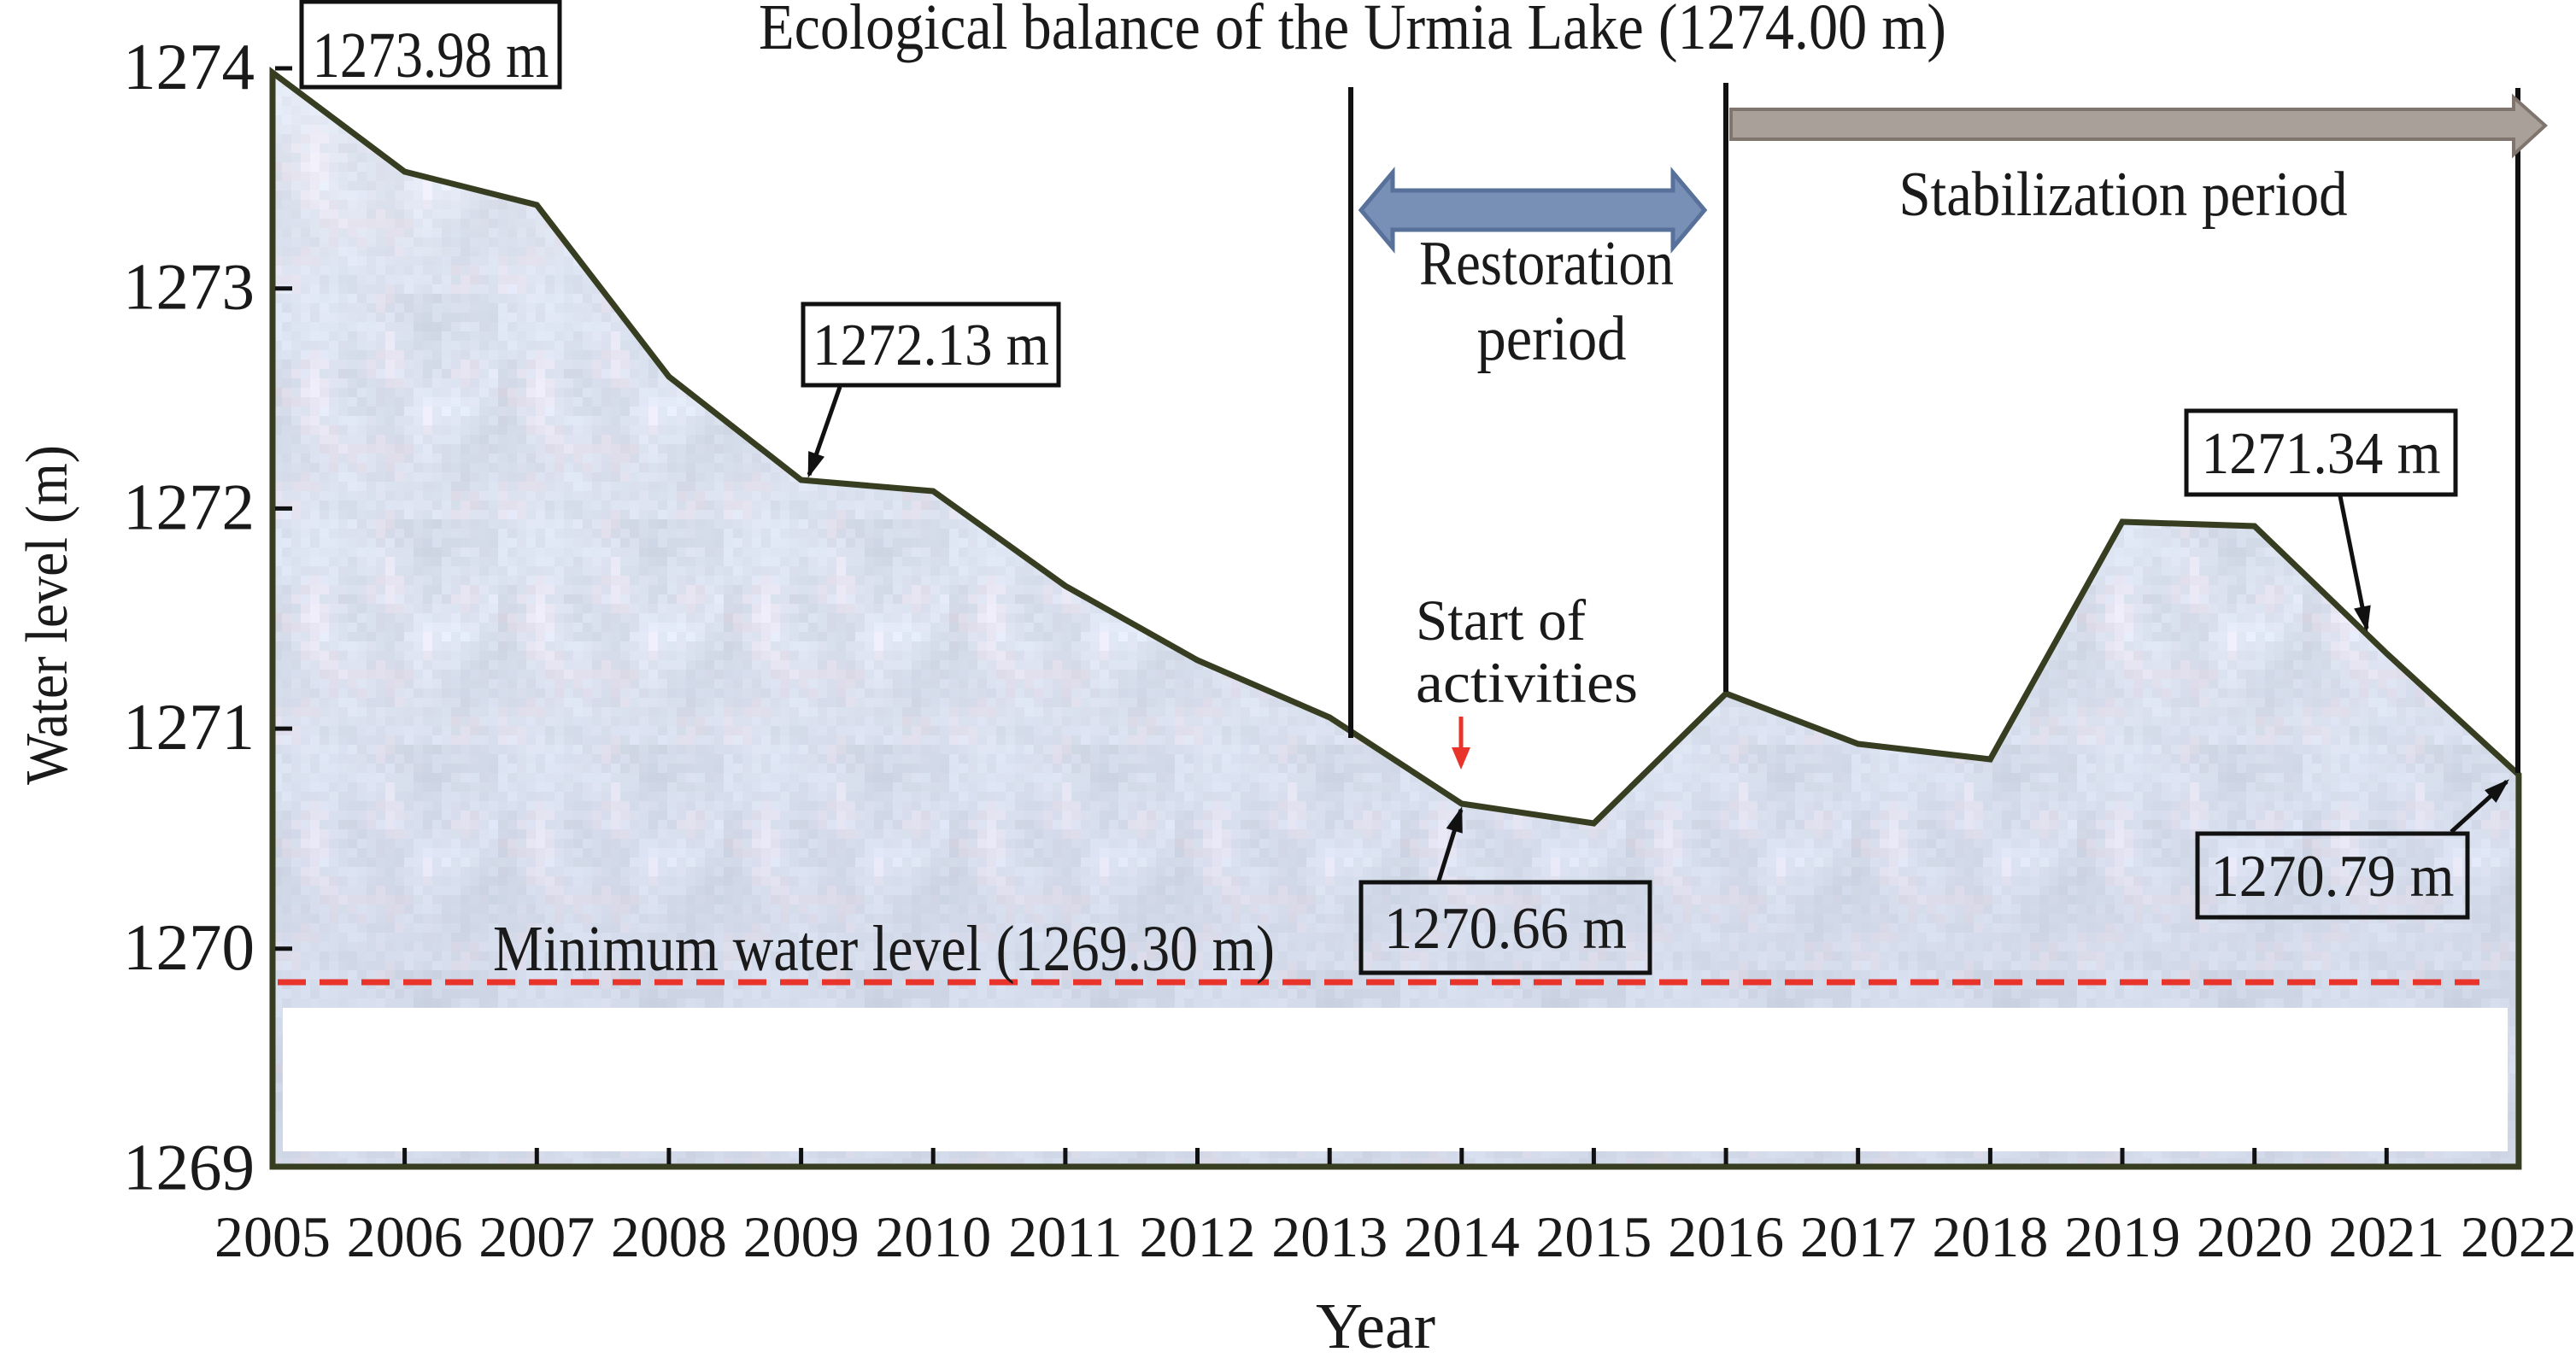 The height and width of the screenshot is (1358, 2576). Describe the element at coordinates (1546, 264) in the screenshot. I see `svg-text: Restoration` at that location.